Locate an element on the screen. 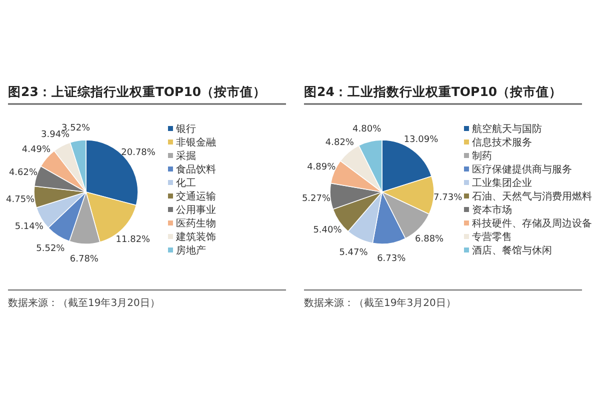 Image resolution: width=600 pixels, height=400 pixels. data-label: 5.40% is located at coordinates (327, 231).